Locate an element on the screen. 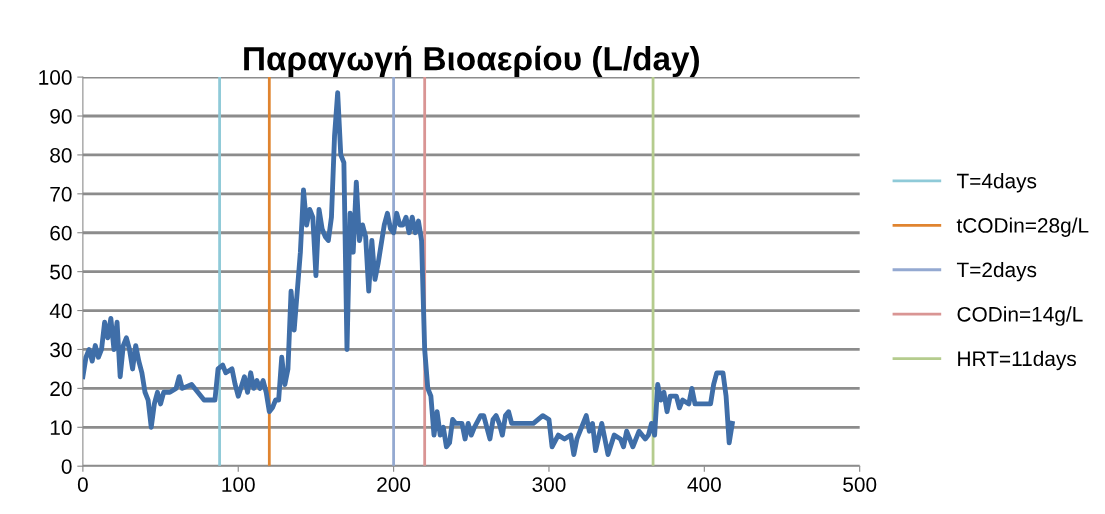 This screenshot has height=514, width=1105. legend-label: tCODin=28g/L is located at coordinates (1022, 227).